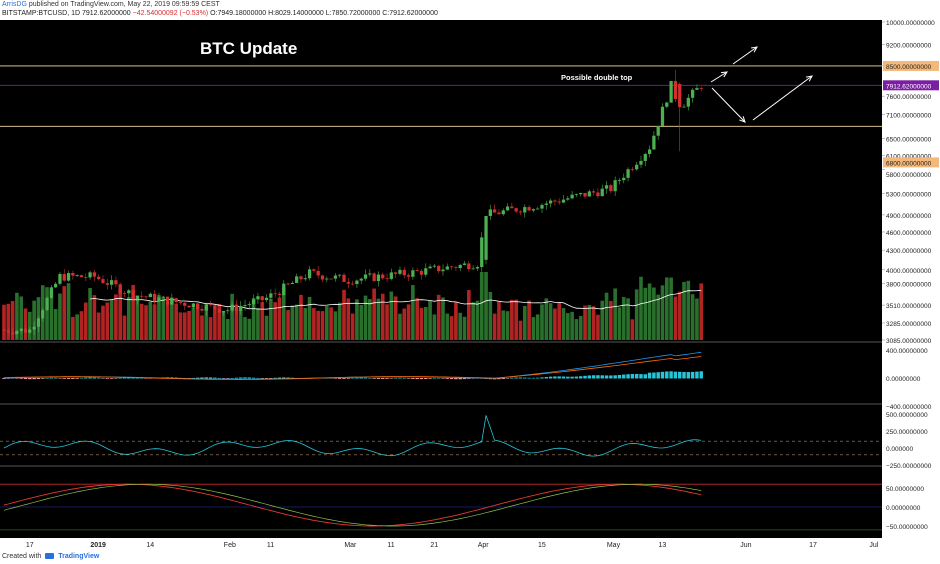 Image resolution: width=940 pixels, height=564 pixels. I want to click on projection-arrows, so click(761, 84).